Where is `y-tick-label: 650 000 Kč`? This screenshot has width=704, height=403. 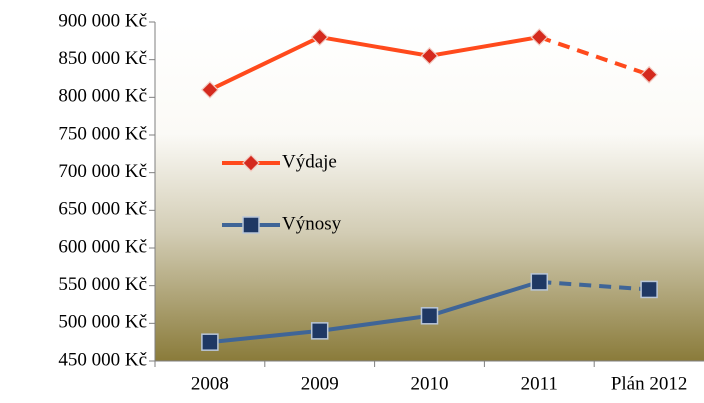 y-tick-label: 650 000 Kč is located at coordinates (102, 209).